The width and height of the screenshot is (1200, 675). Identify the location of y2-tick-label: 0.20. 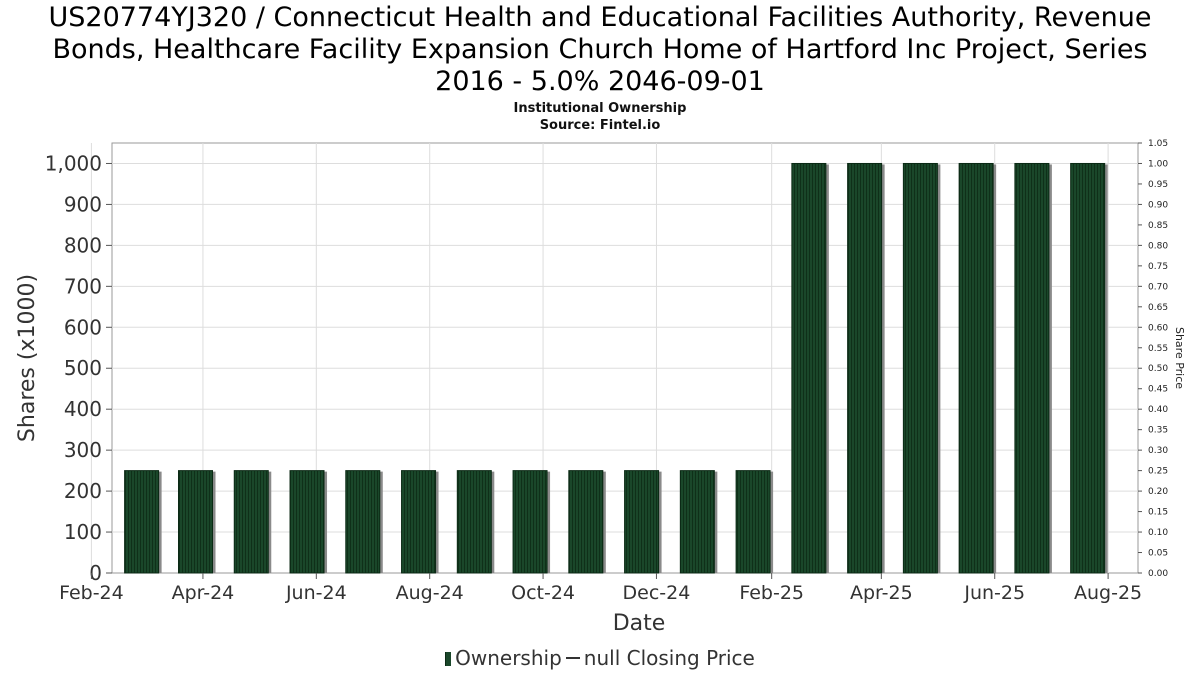
(1158, 492).